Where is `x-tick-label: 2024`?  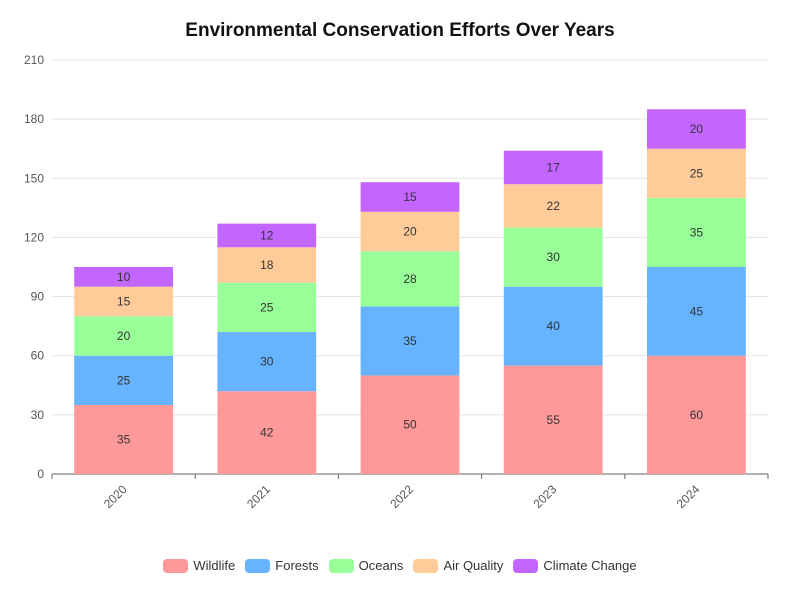 x-tick-label: 2024 is located at coordinates (688, 496).